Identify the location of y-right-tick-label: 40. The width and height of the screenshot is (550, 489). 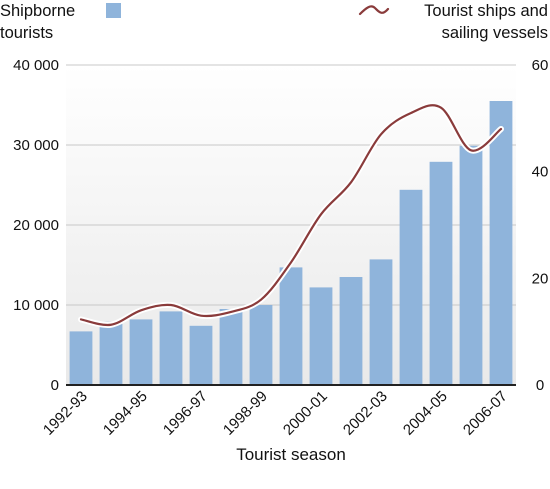
(540, 172).